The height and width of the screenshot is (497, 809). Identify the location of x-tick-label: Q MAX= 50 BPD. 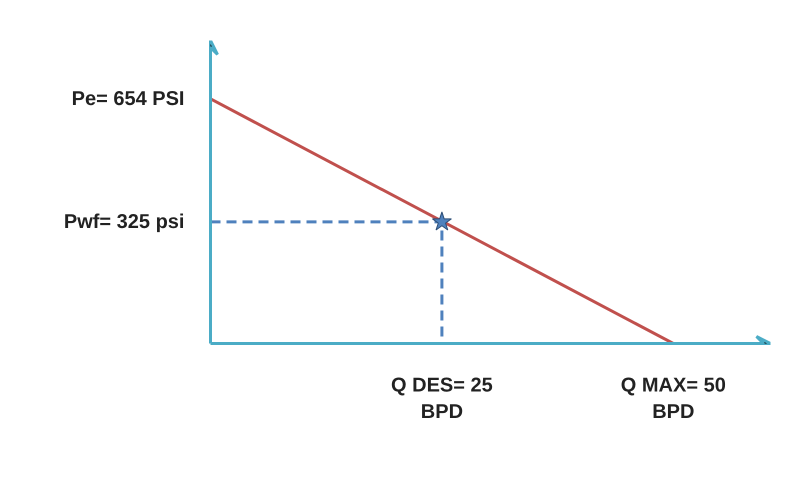
(673, 398).